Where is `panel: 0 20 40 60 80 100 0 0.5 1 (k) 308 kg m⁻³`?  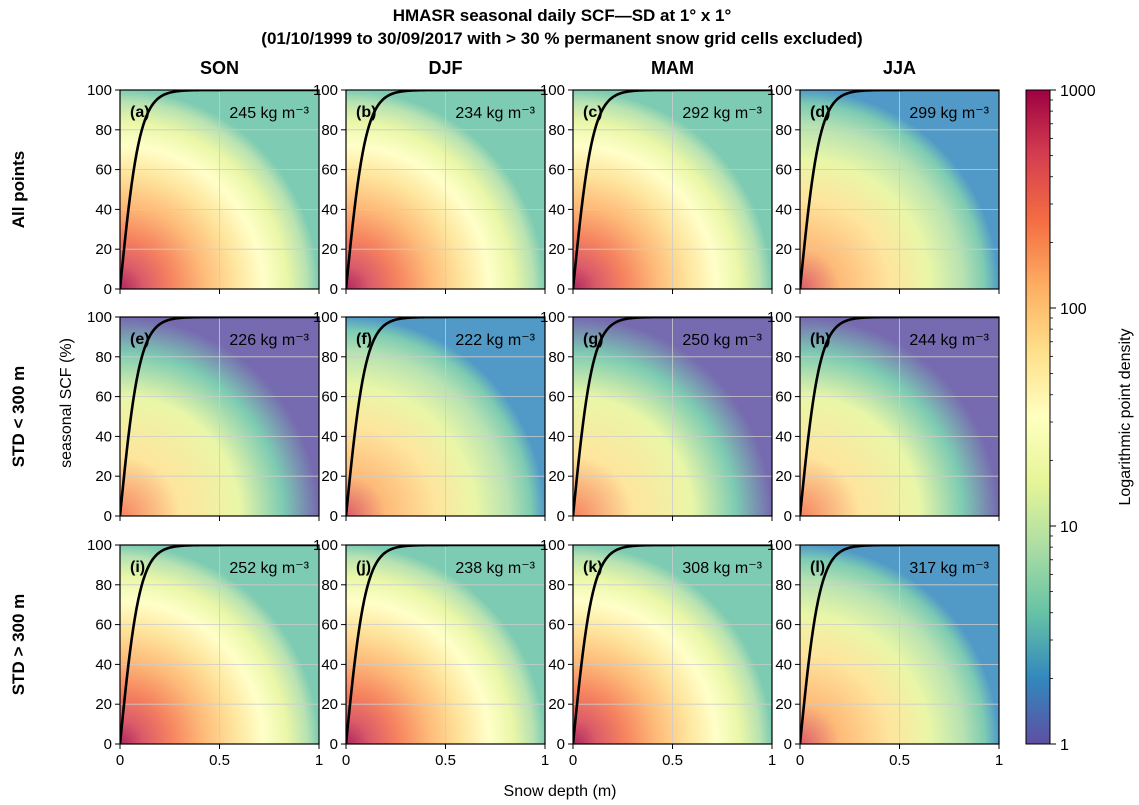
panel: 0 20 40 60 80 100 0 0.5 1 (k) 308 kg m⁻³ is located at coordinates (658, 653).